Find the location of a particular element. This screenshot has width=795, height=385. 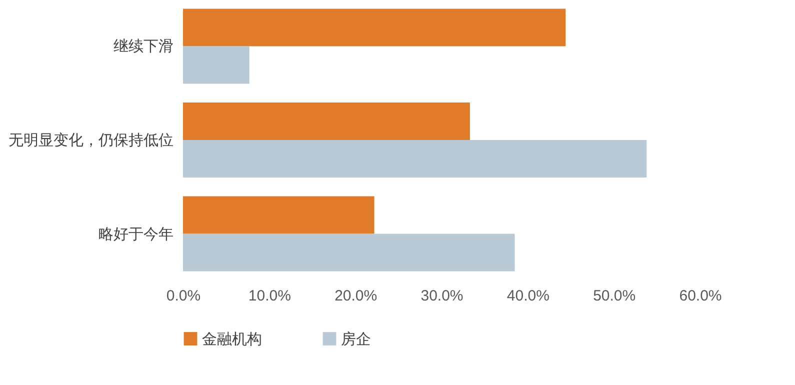

legend-label: 房企 is located at coordinates (356, 339).